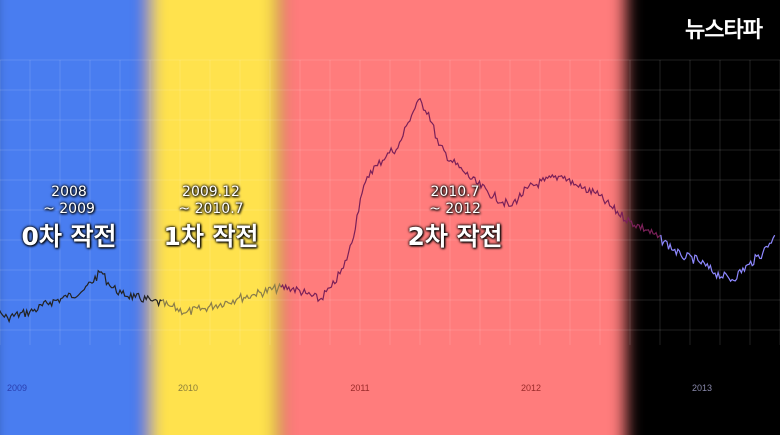 This screenshot has width=780, height=435. I want to click on period-0-title: 0차 작전, so click(69, 236).